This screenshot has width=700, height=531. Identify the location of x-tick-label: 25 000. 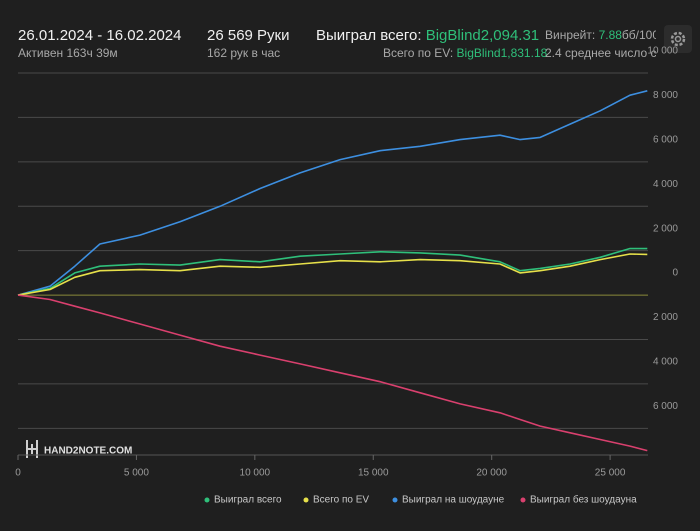
(610, 473).